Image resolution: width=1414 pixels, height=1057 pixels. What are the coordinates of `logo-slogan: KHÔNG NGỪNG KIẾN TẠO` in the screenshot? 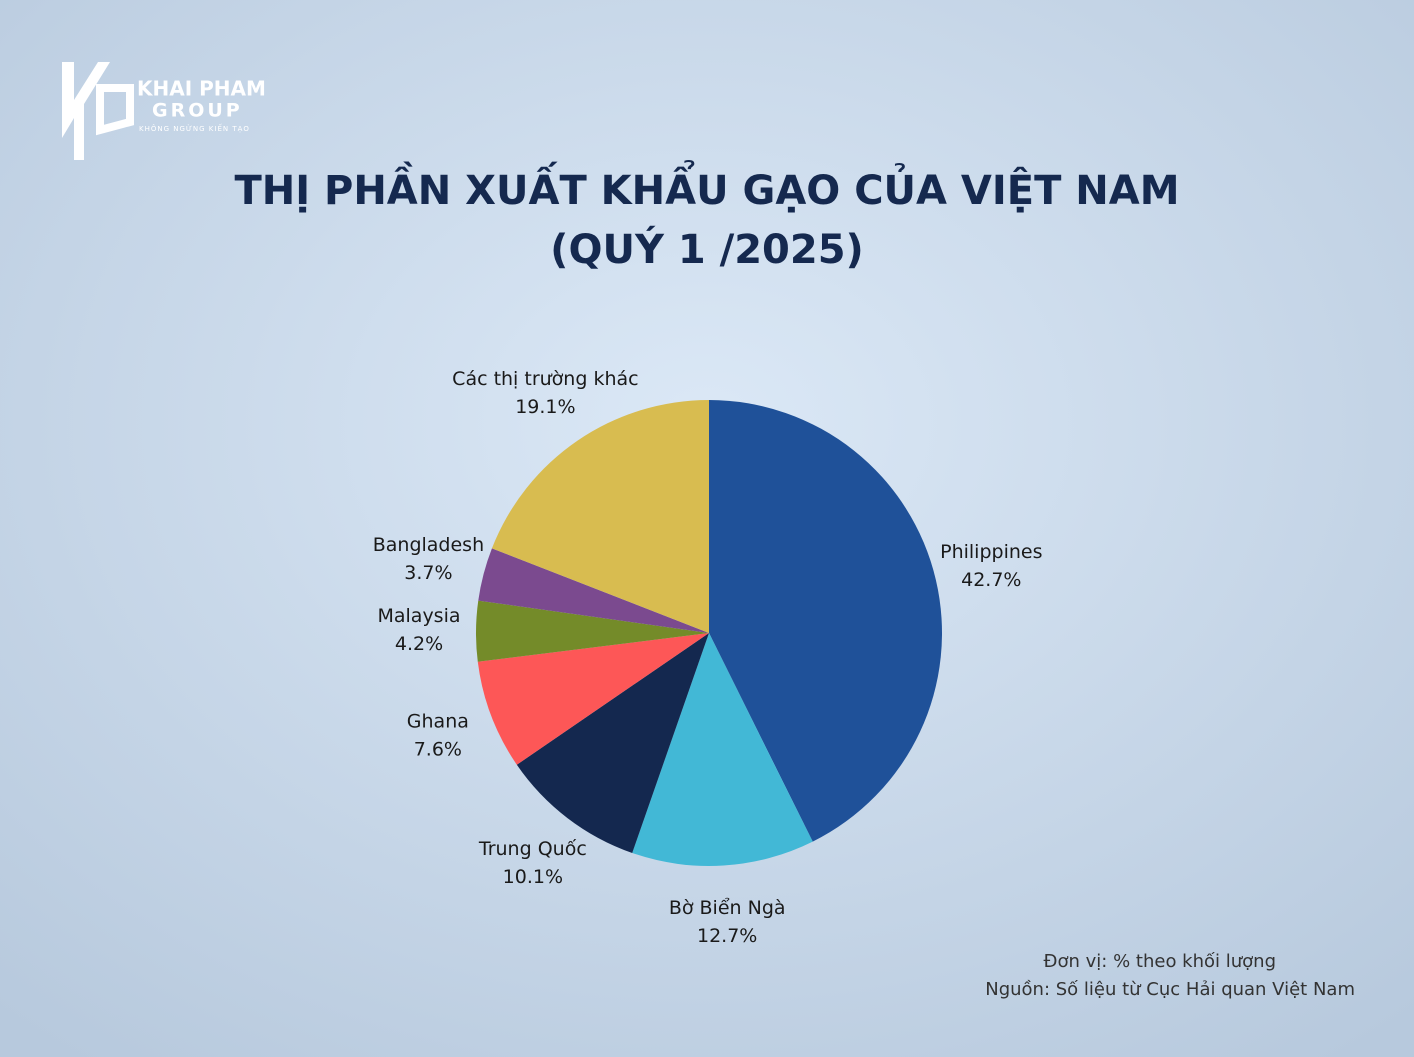 It's located at (194, 128).